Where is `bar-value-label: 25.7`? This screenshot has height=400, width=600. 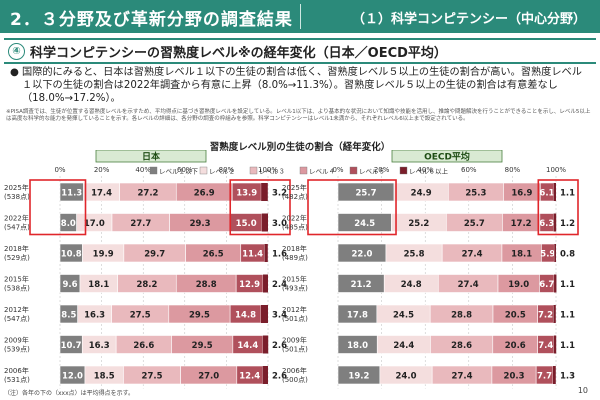 bar-value-label: 25.7 is located at coordinates (474, 224).